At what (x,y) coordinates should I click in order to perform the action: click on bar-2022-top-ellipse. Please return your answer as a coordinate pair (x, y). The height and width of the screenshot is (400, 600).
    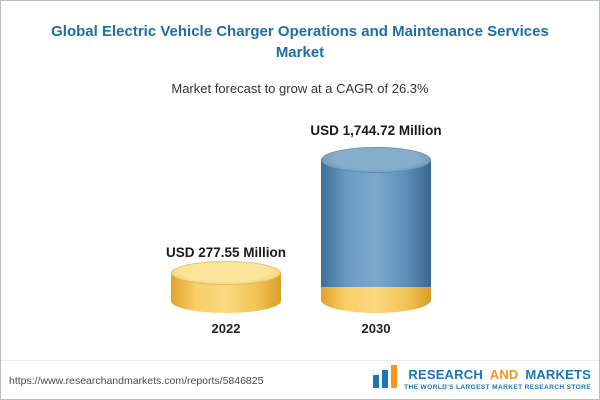
    Looking at the image, I should click on (226, 273).